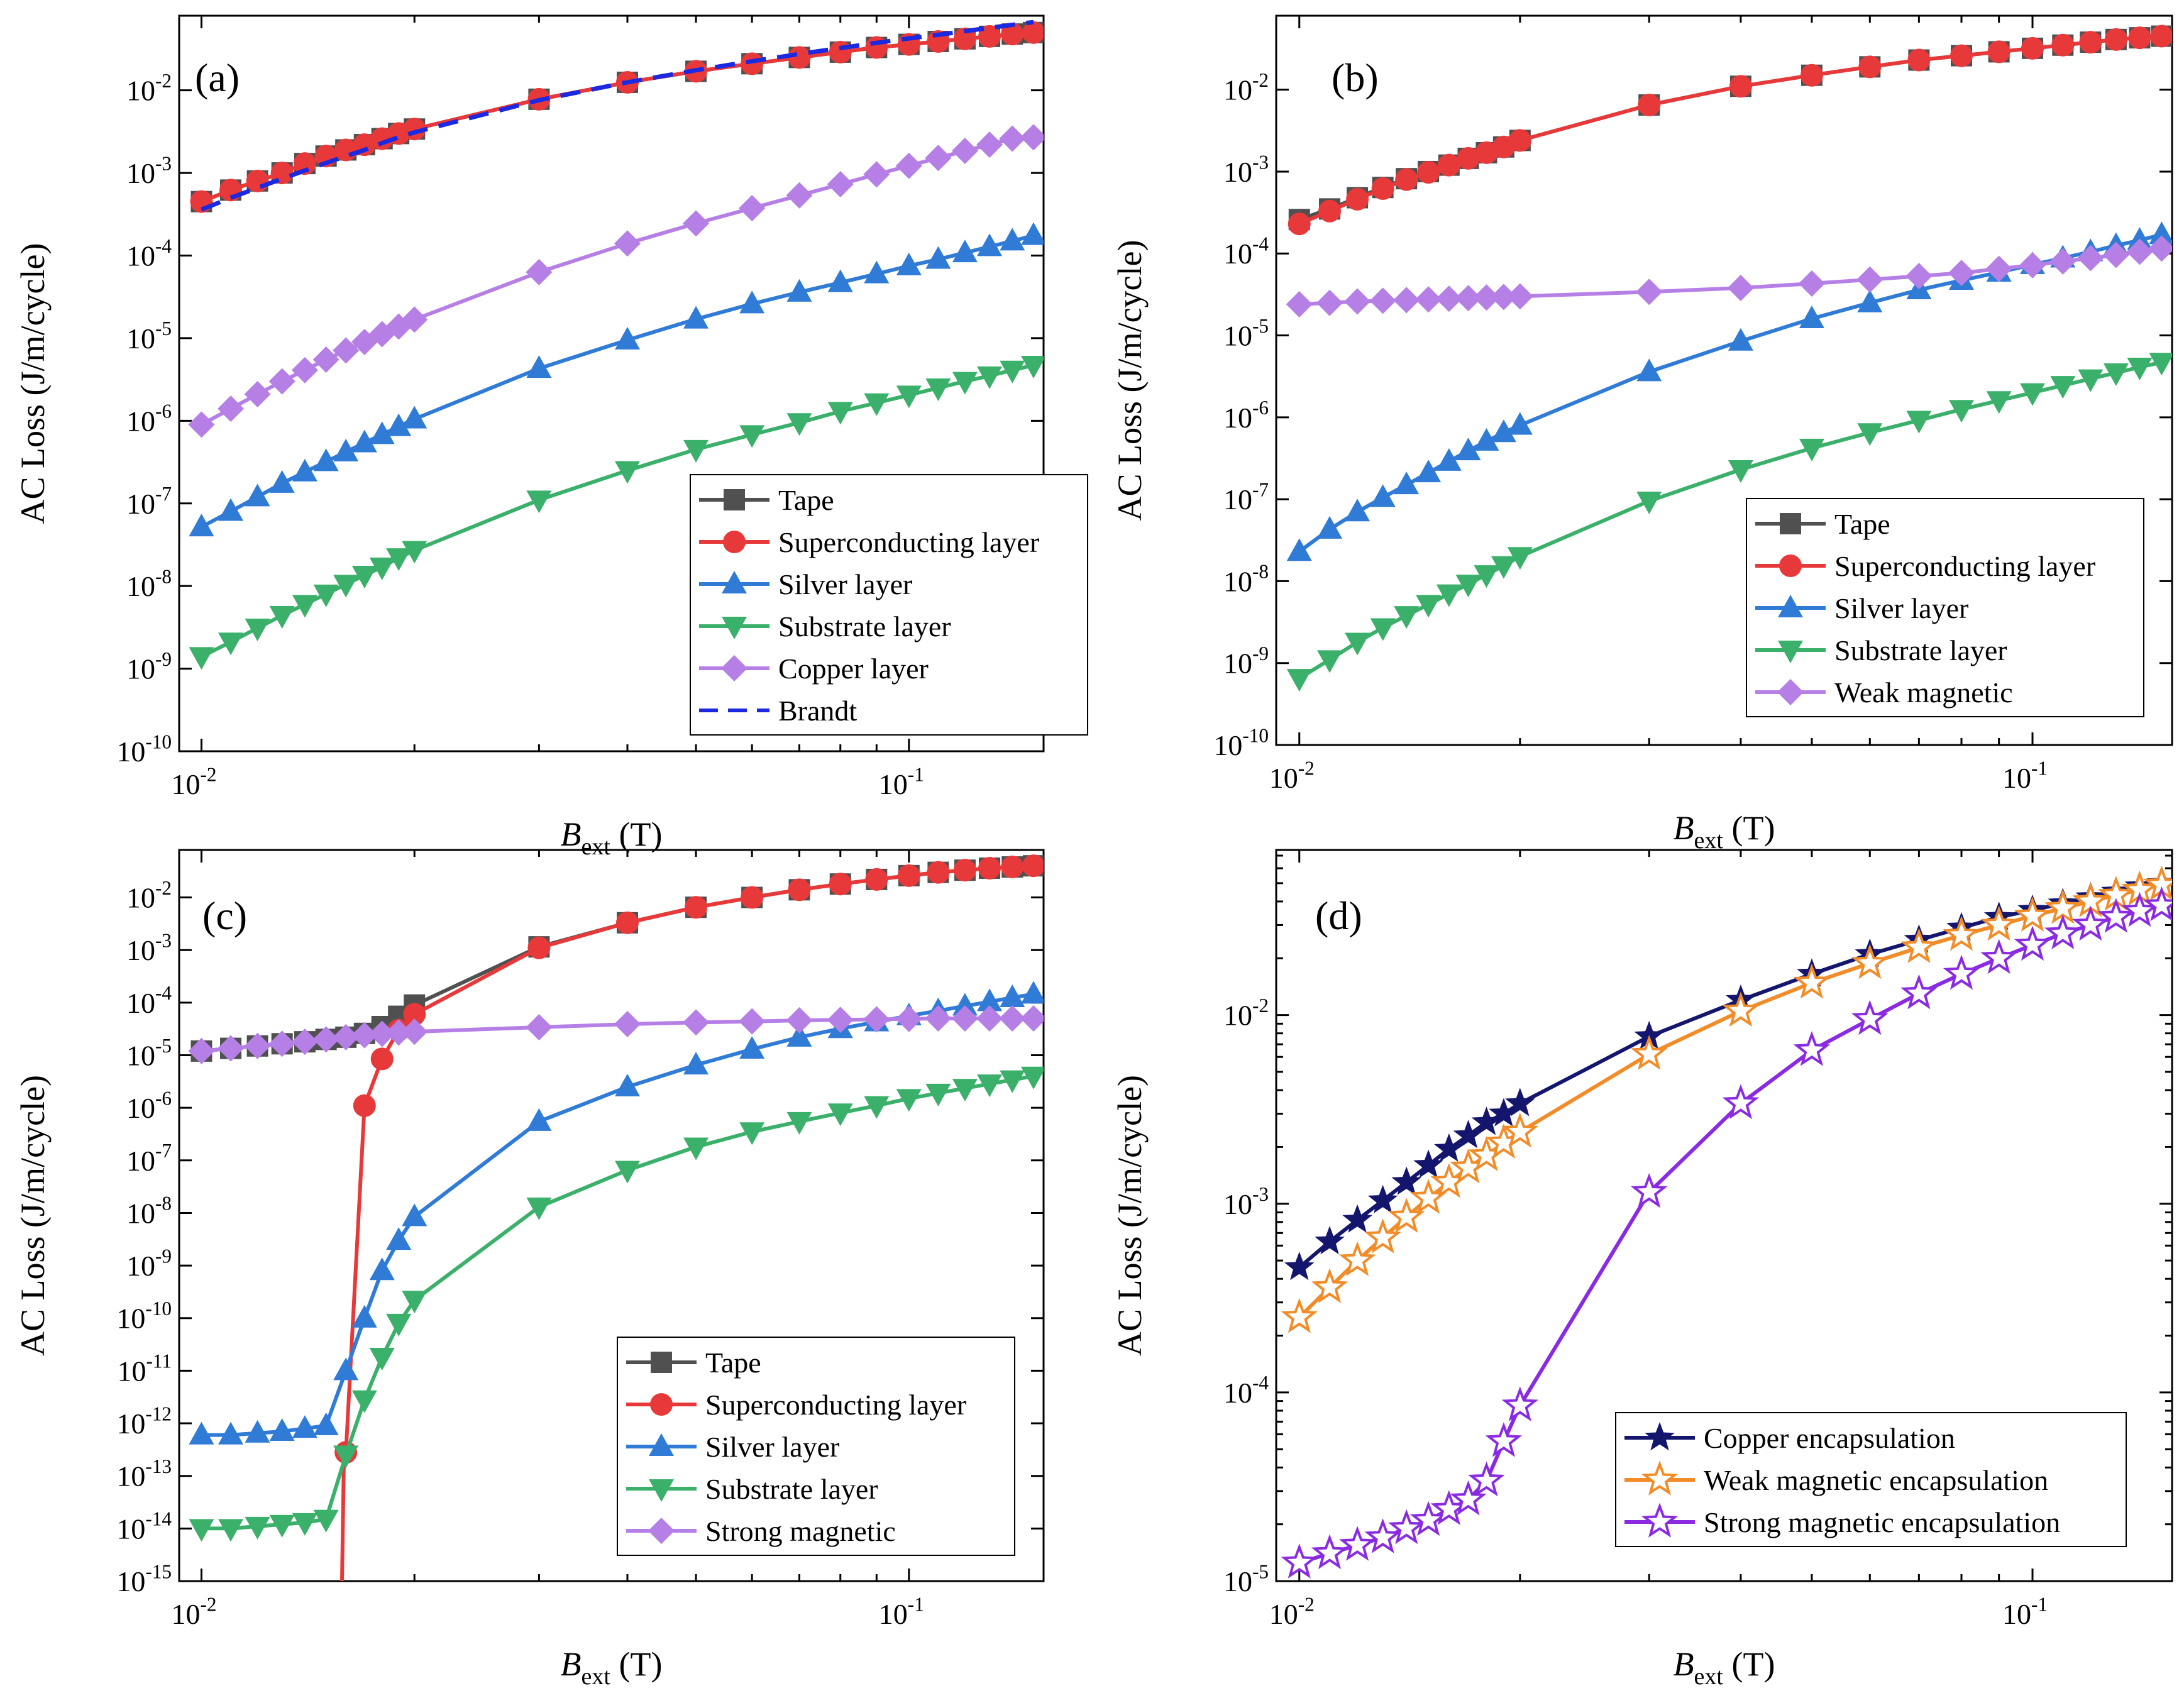 The height and width of the screenshot is (1693, 2184). I want to click on y-tick-label: 10⁻⁸, so click(1246, 580).